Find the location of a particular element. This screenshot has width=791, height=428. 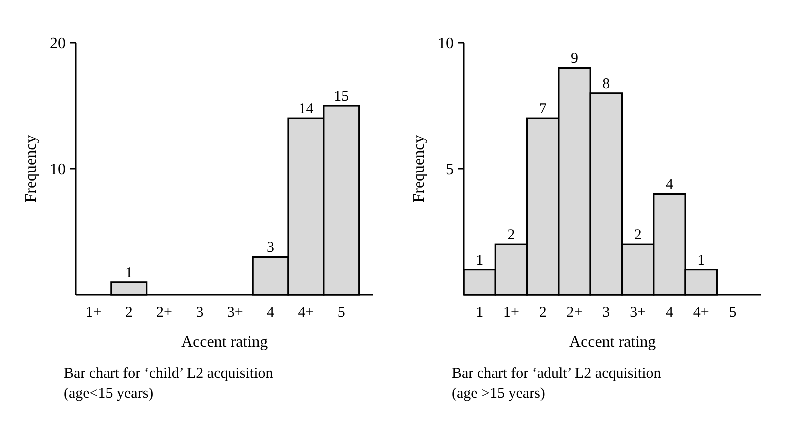

data-label: 15 is located at coordinates (342, 97).